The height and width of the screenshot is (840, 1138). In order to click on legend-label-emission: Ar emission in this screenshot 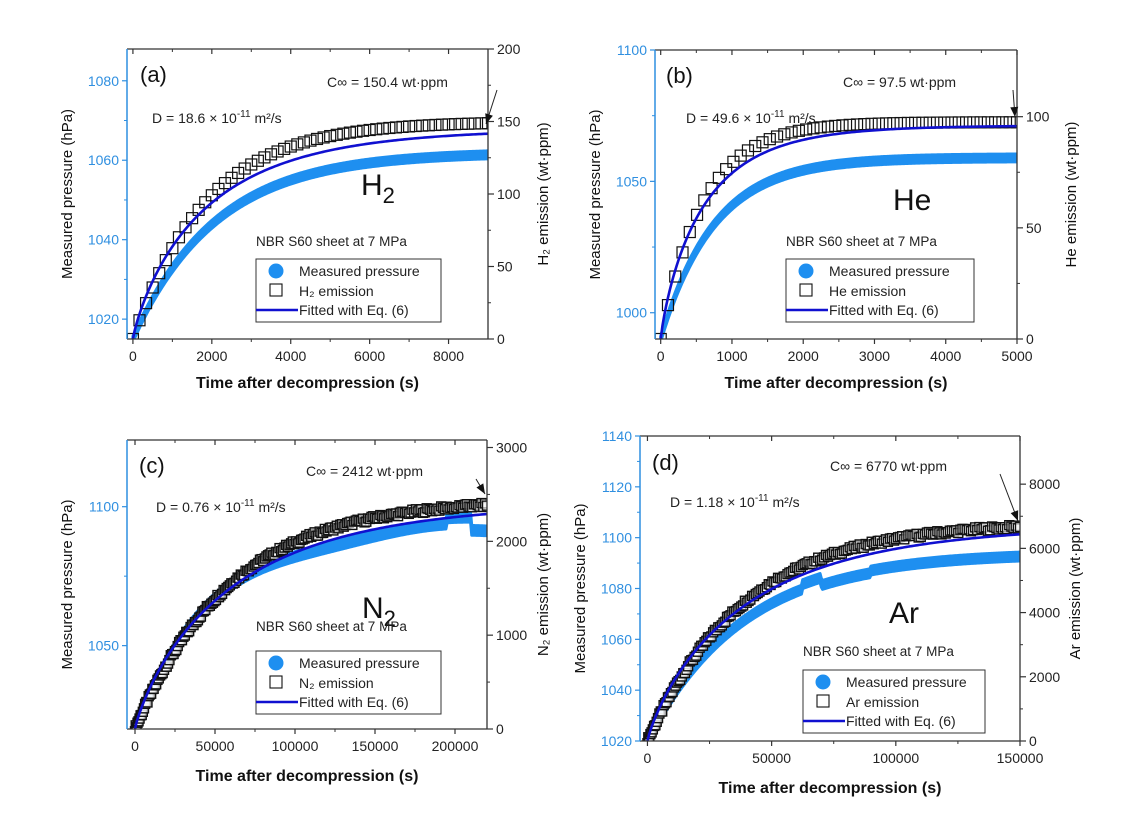, I will do `click(882, 702)`.